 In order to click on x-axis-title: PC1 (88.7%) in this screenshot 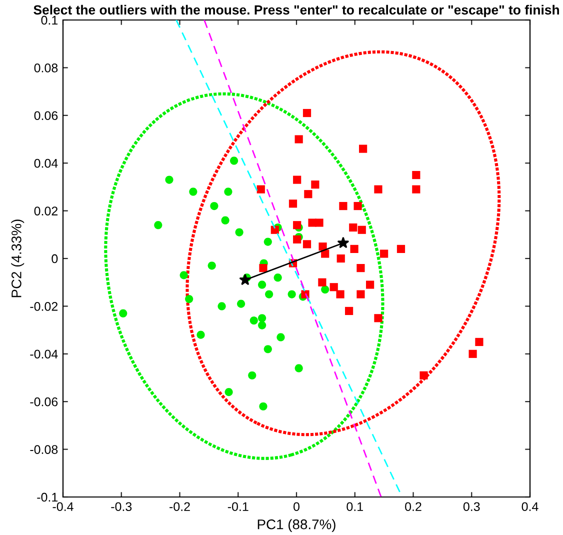, I will do `click(297, 525)`.